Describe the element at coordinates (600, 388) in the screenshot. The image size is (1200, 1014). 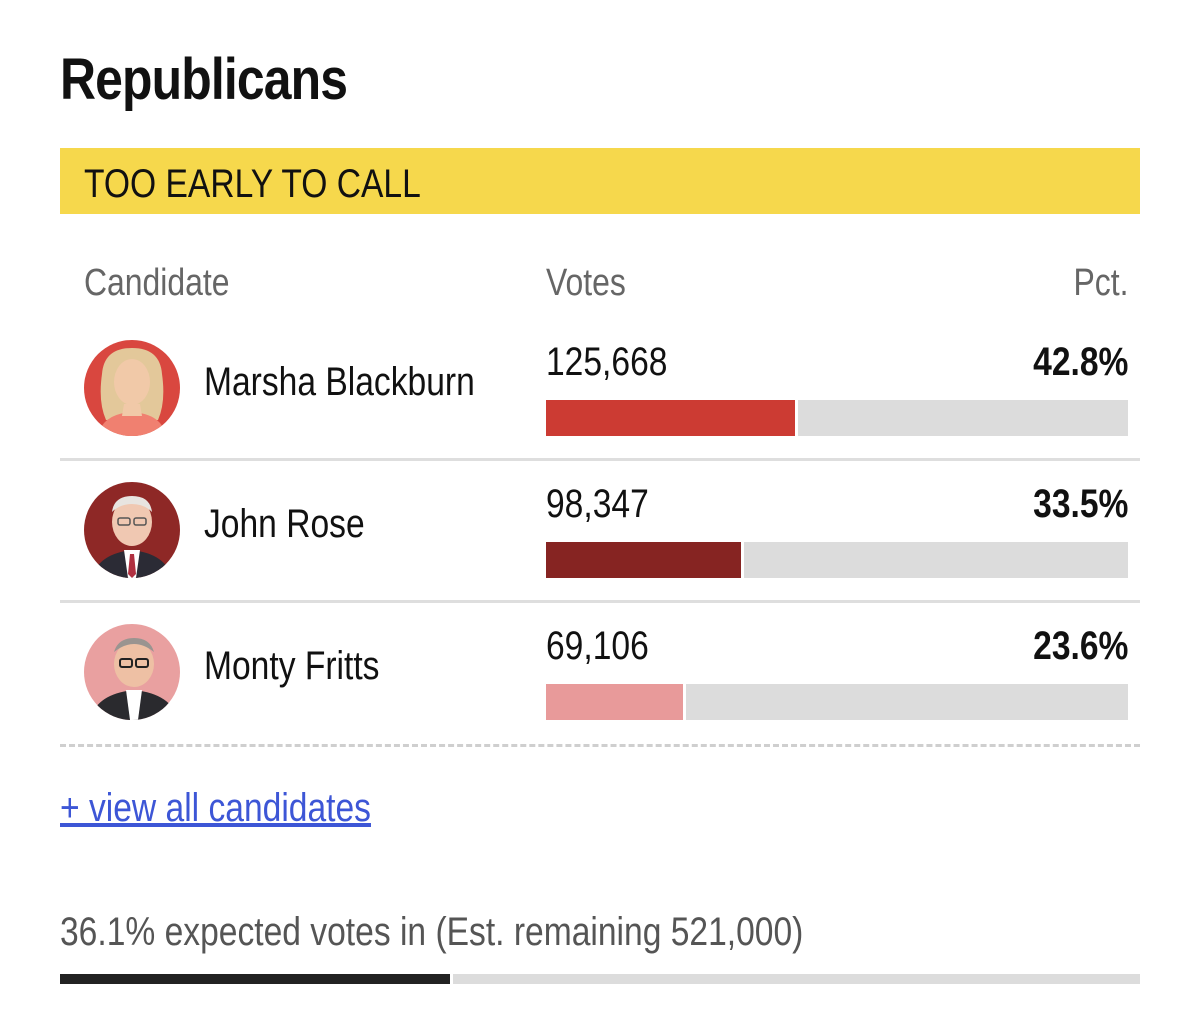
I see `candidate-row: Marsha Blackburn 125,668 42.8%` at that location.